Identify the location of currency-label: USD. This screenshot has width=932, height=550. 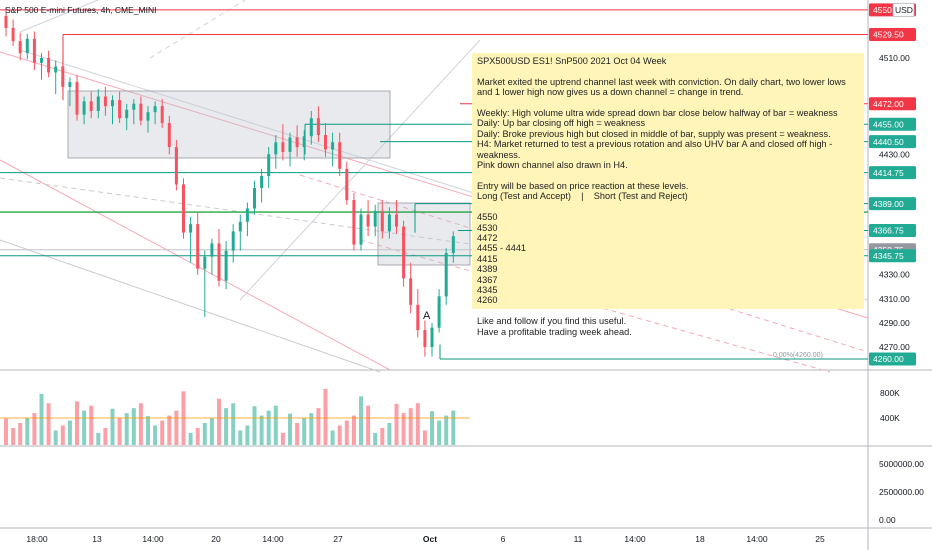
(904, 10).